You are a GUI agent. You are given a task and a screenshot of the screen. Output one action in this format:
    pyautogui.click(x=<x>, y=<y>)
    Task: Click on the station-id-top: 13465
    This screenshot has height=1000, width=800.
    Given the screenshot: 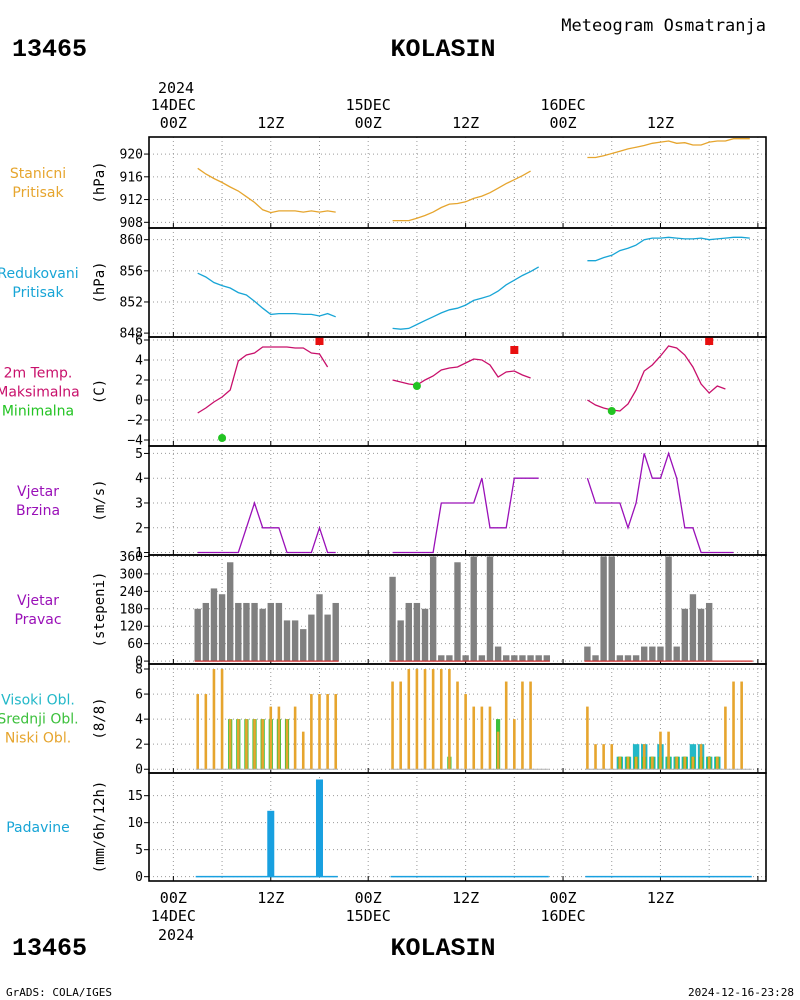 What is the action you would take?
    pyautogui.click(x=49, y=49)
    